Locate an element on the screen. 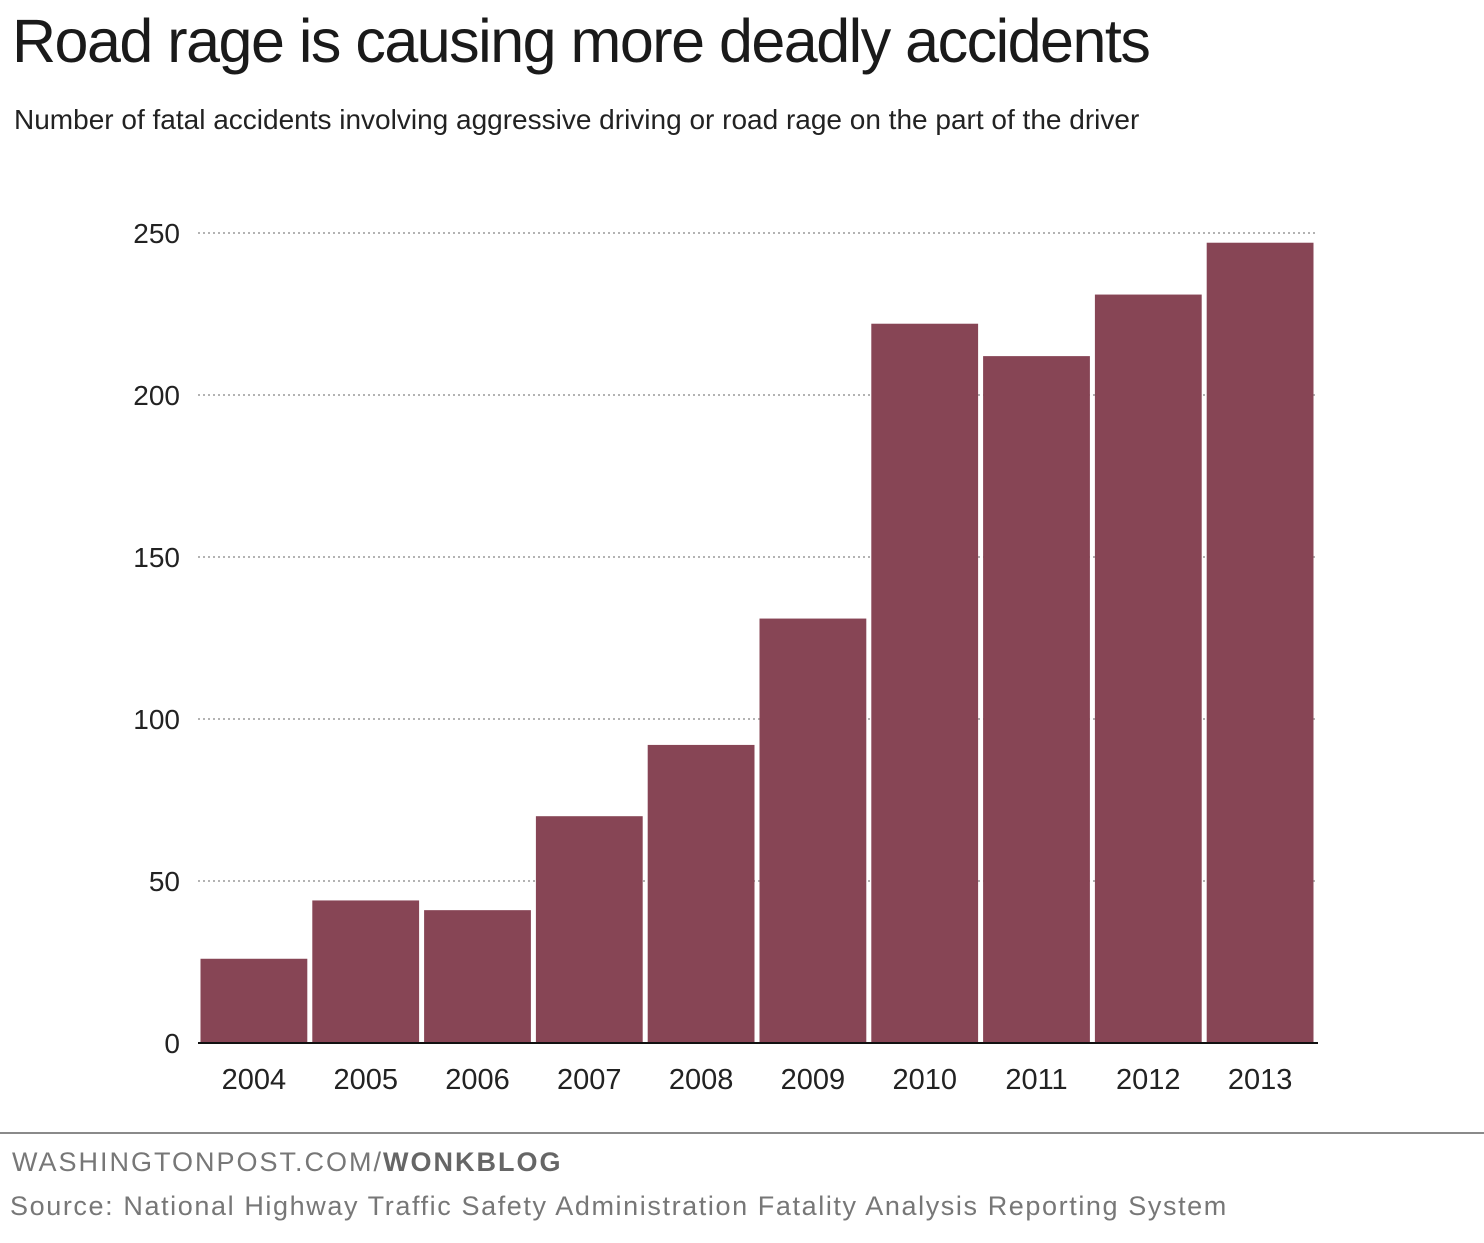 This screenshot has height=1243, width=1484. bar-2013 is located at coordinates (1260, 643).